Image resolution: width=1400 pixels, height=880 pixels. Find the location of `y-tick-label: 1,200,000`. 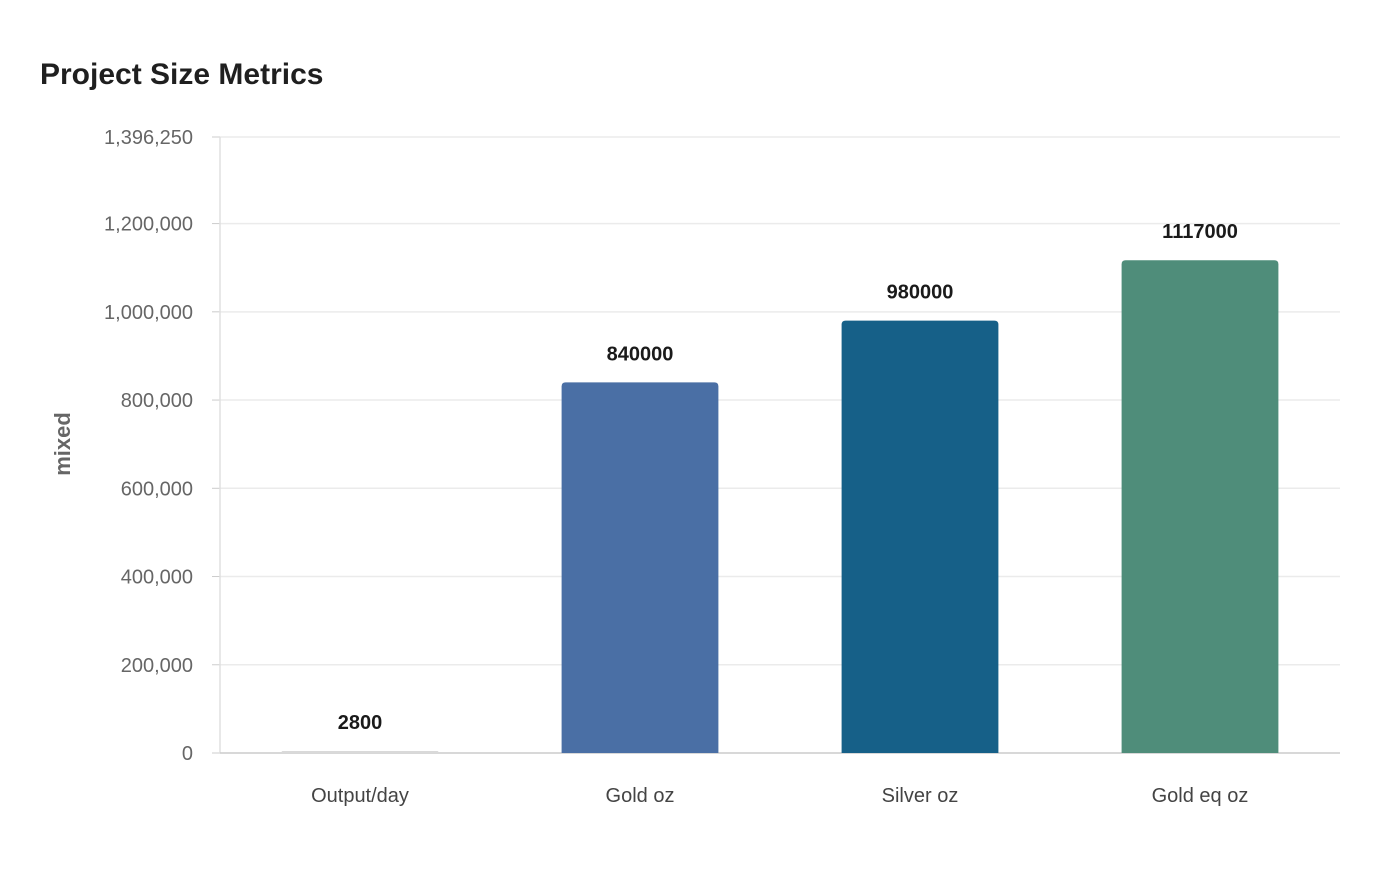

y-tick-label: 1,200,000 is located at coordinates (148, 225).